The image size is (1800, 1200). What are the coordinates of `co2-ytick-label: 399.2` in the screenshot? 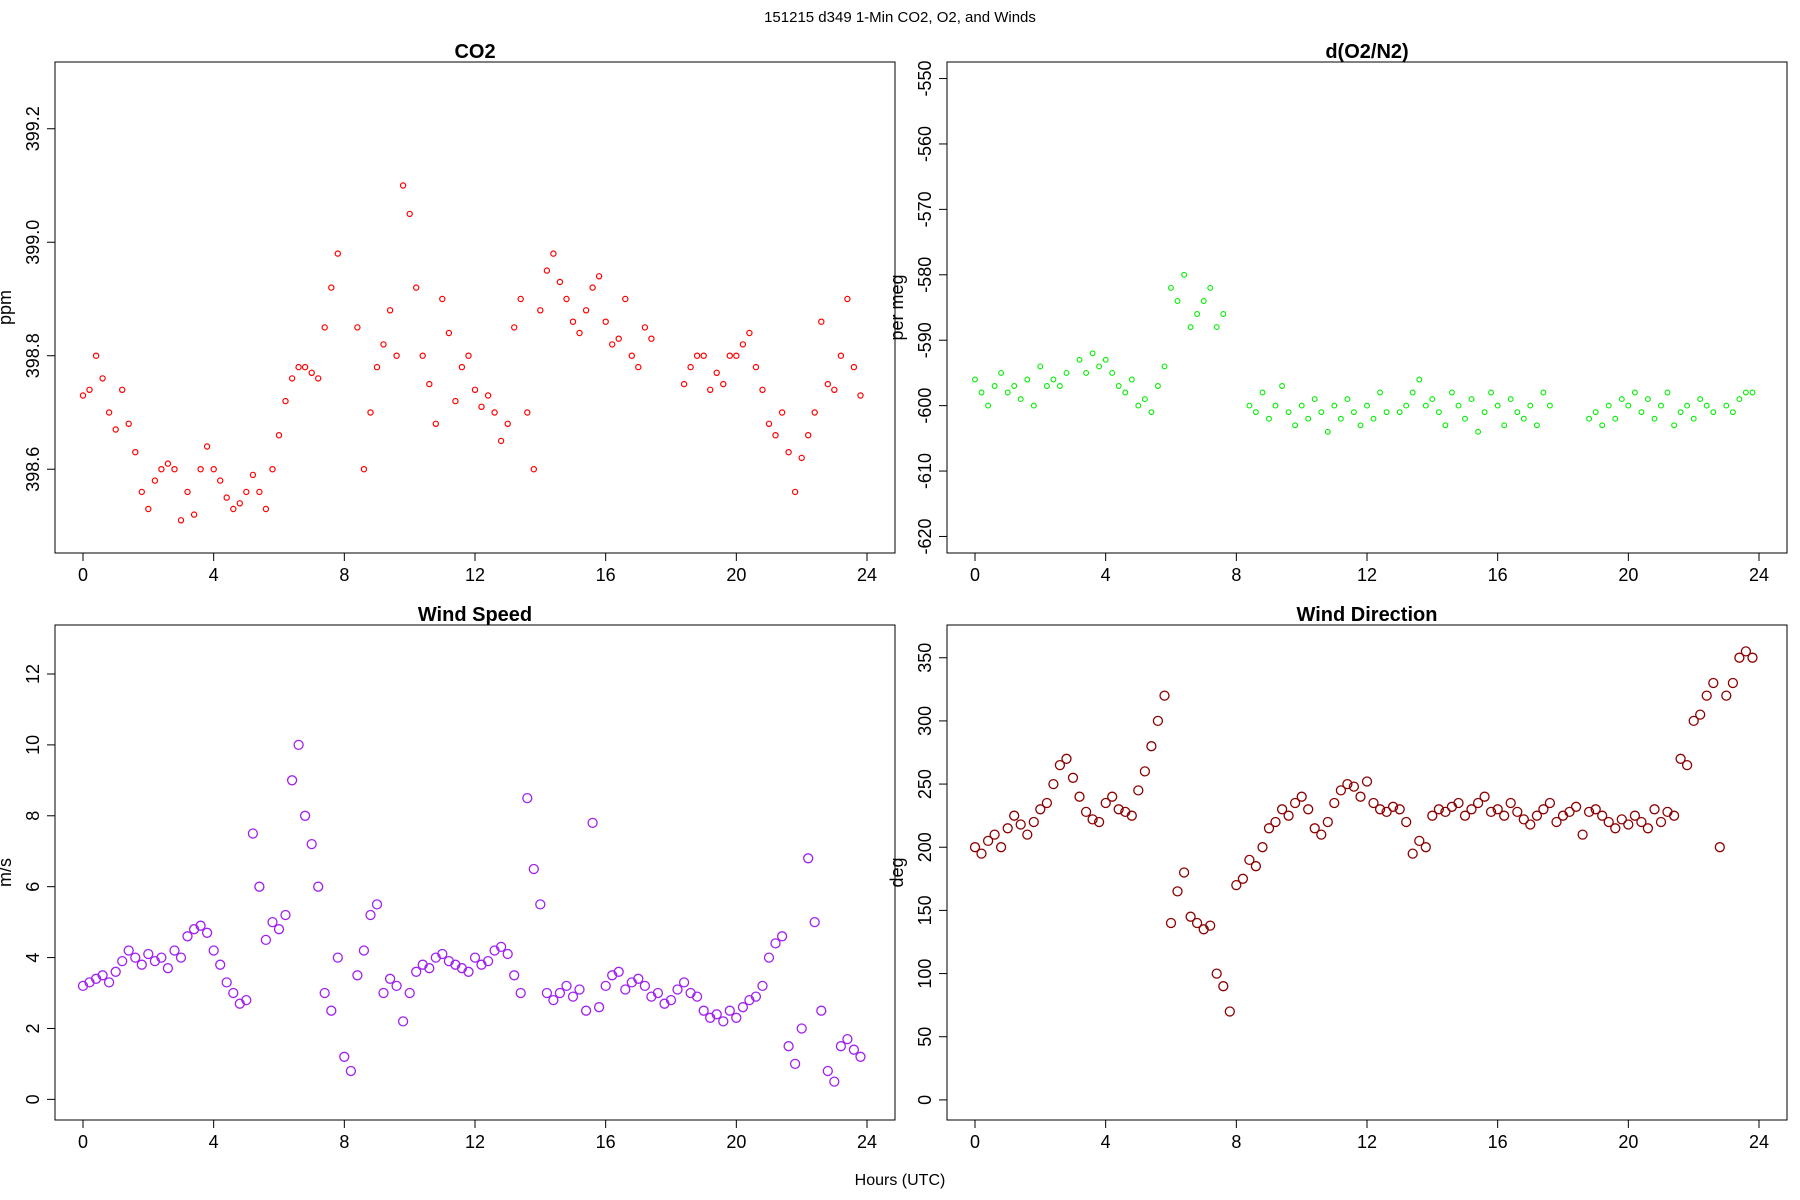 It's located at (33, 128).